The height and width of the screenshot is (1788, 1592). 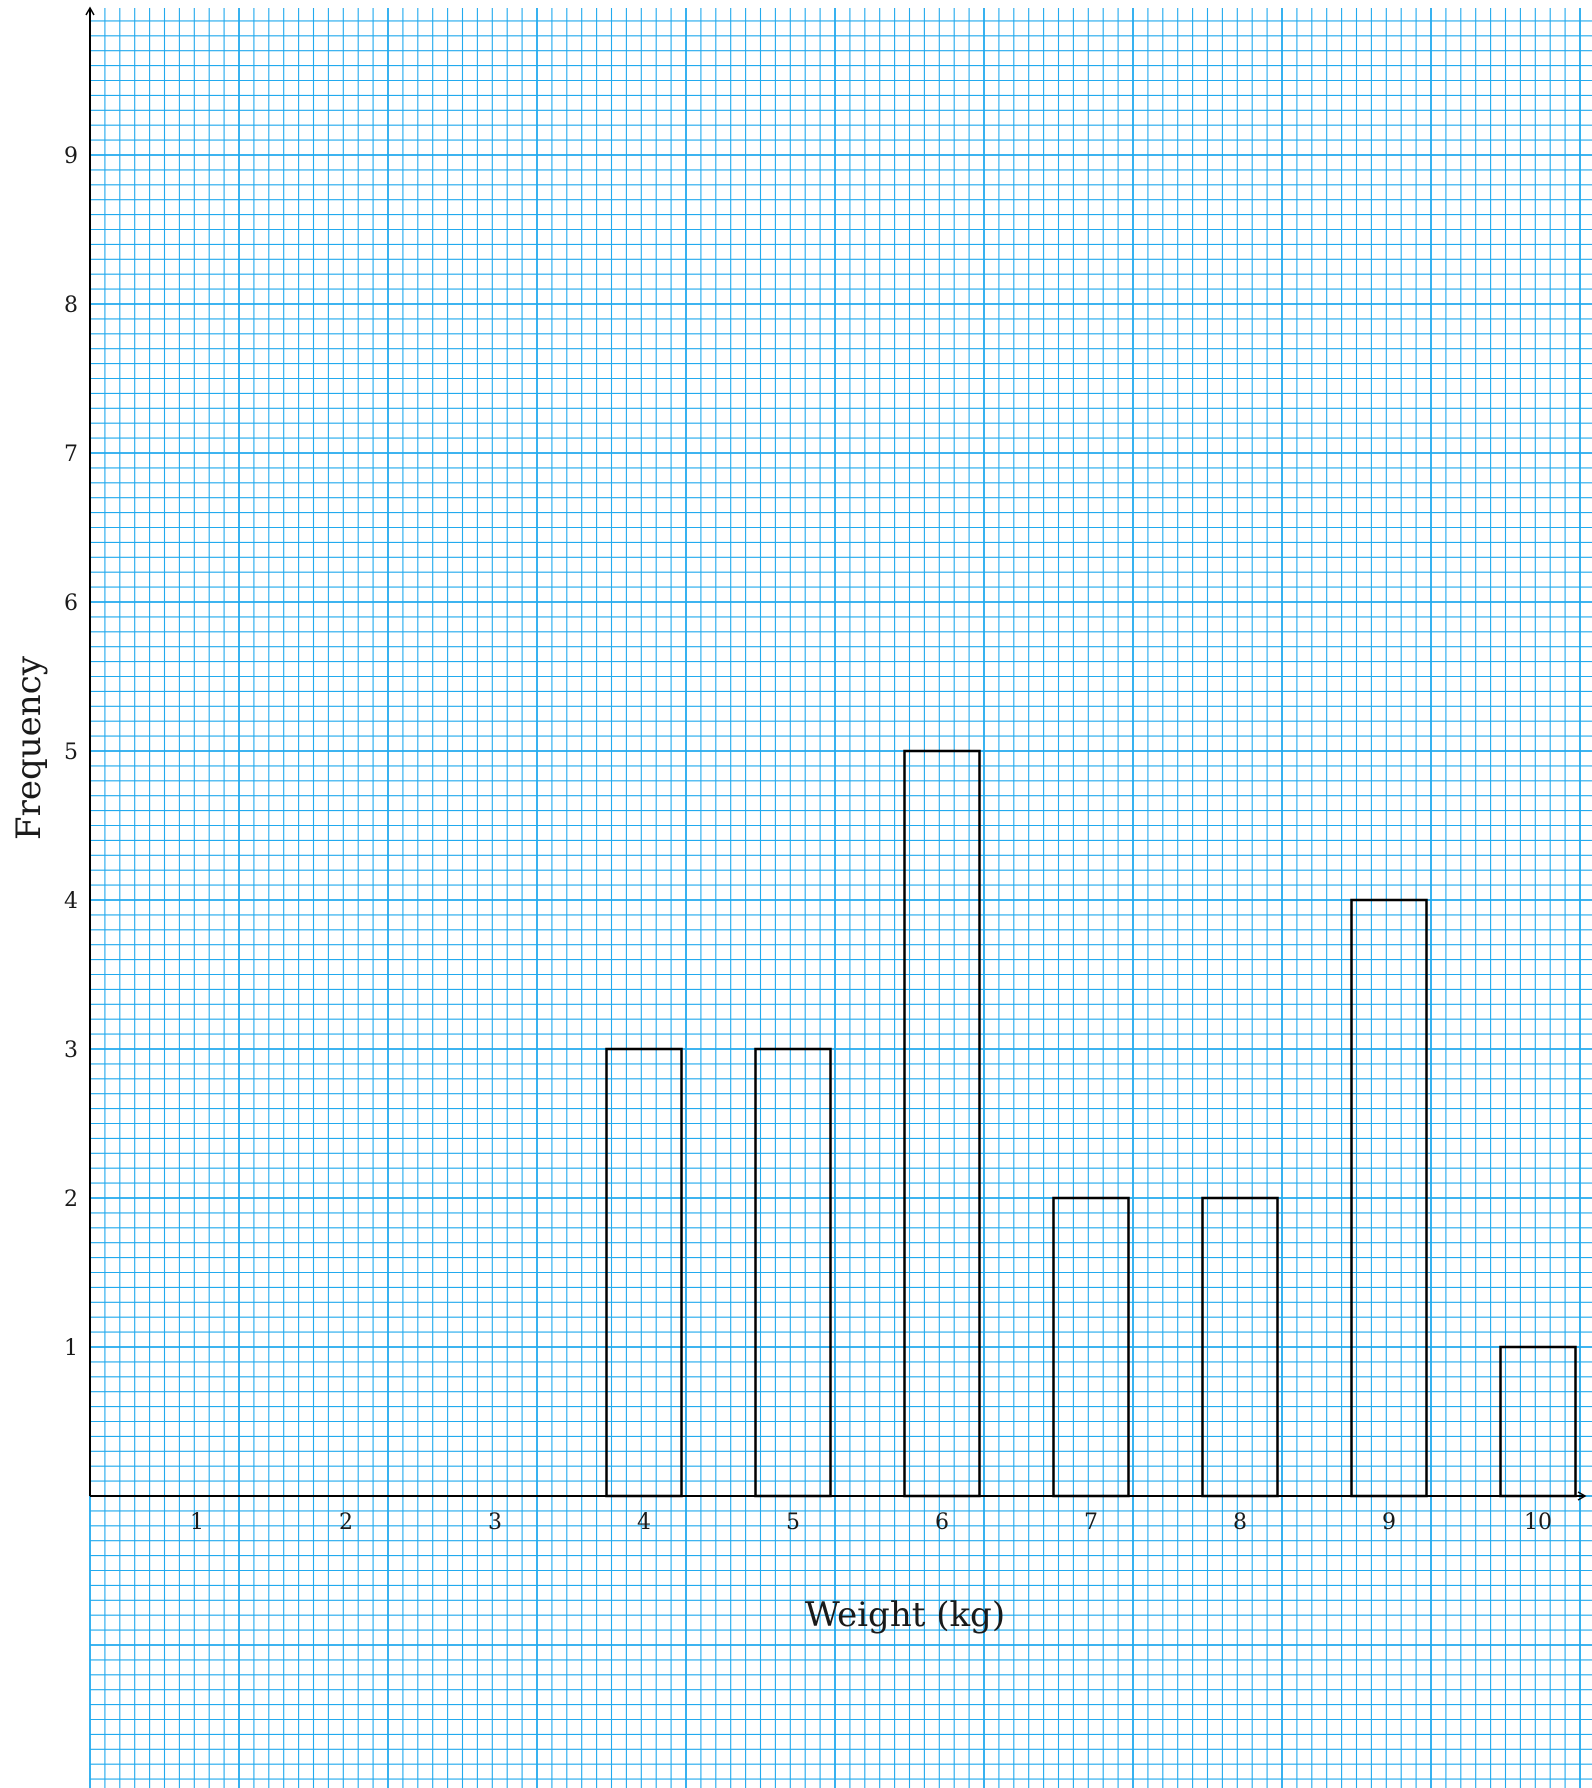 I want to click on y-tick-label-3: 3, so click(x=71, y=1050).